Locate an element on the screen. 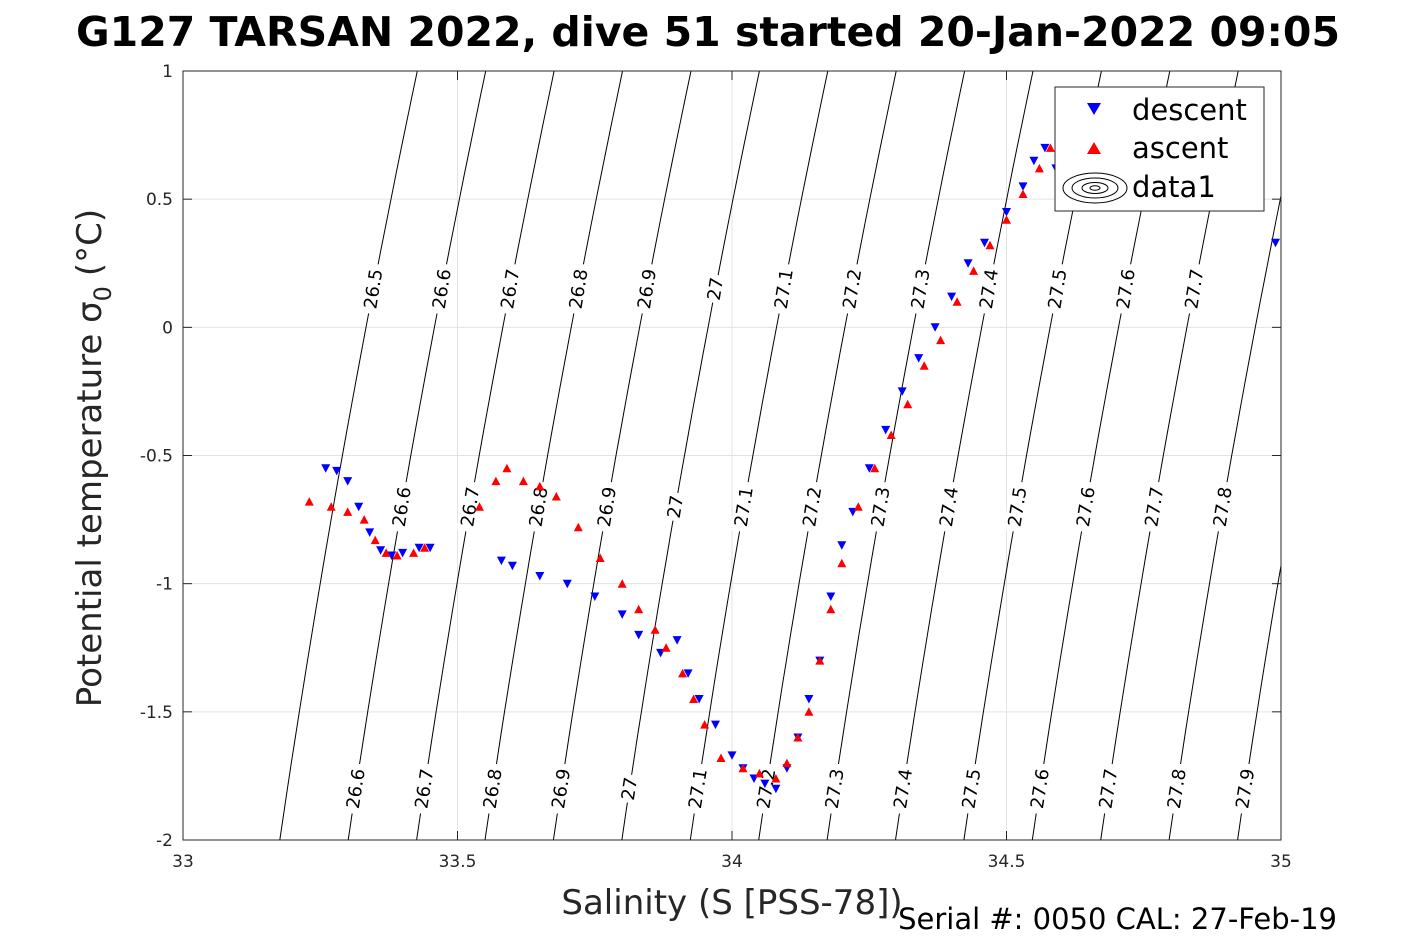  x-tick-label: 33.5 is located at coordinates (458, 862).